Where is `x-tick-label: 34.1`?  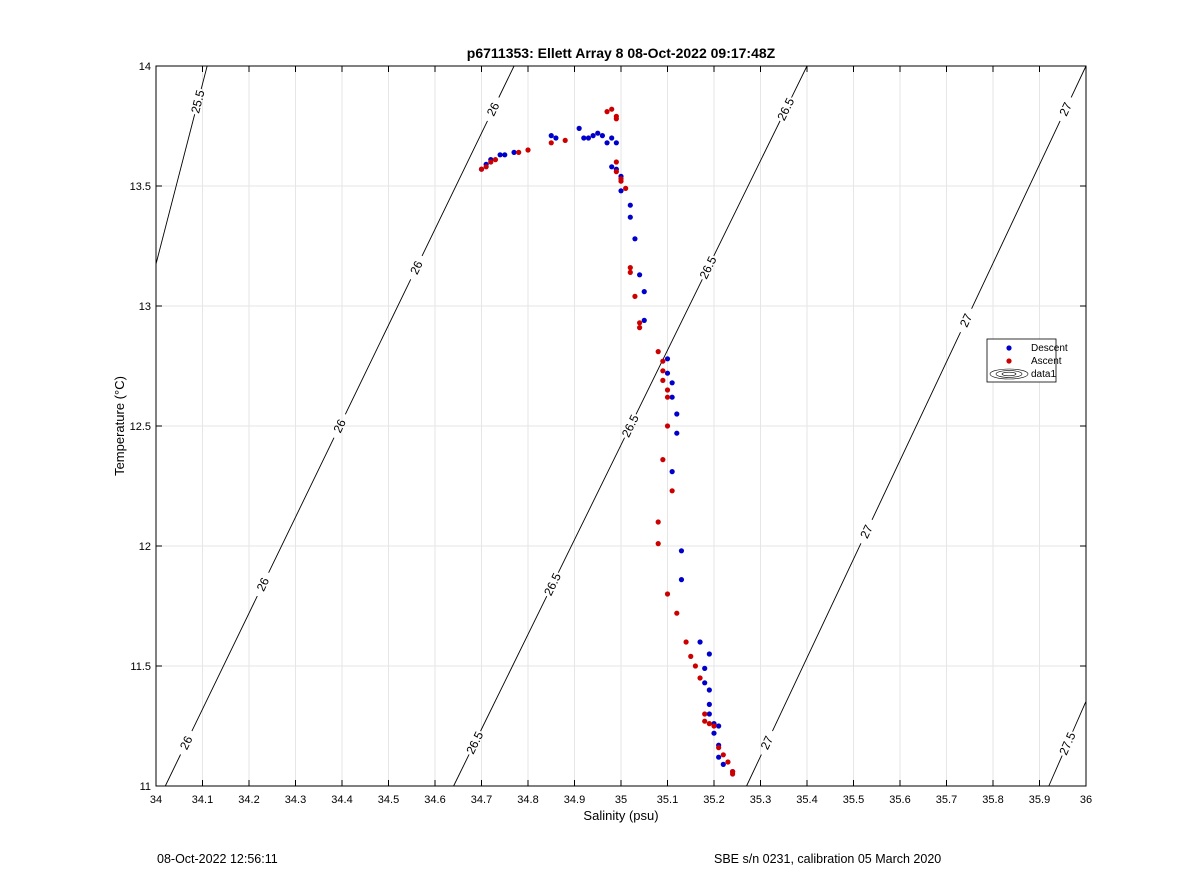 x-tick-label: 34.1 is located at coordinates (202, 800).